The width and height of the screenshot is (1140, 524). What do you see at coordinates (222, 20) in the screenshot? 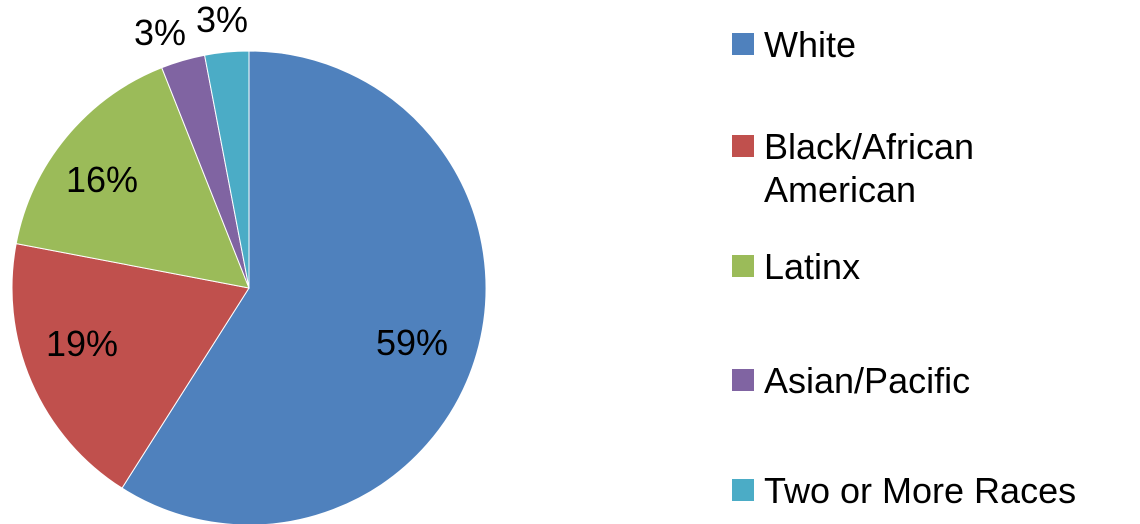
I see `slice-label-two-or-more-races: 3%` at bounding box center [222, 20].